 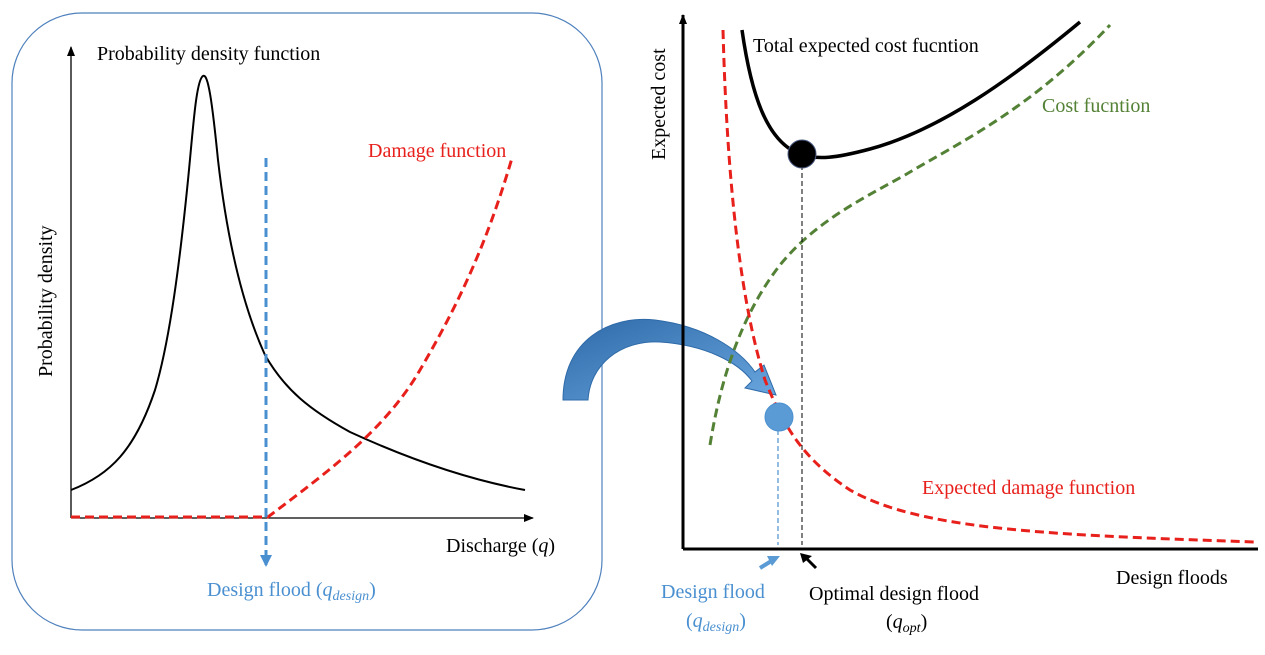 I want to click on design-floods-axis-label: Design floods, so click(x=1172, y=578).